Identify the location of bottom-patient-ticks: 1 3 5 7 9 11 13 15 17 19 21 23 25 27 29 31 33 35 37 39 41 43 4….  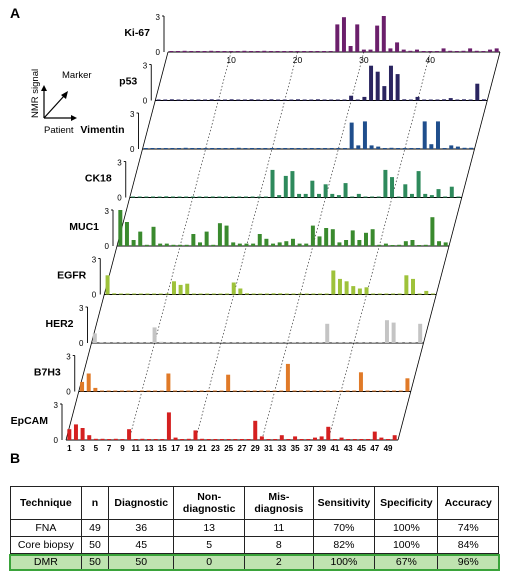
(230, 448).